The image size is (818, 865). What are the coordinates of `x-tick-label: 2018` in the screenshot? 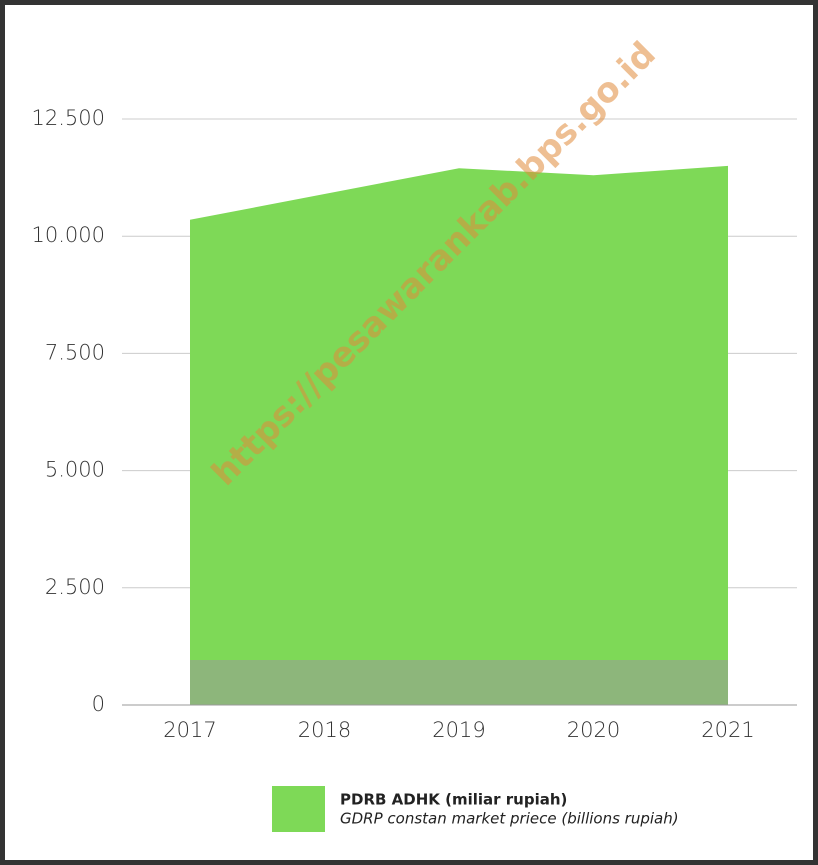 It's located at (324, 730).